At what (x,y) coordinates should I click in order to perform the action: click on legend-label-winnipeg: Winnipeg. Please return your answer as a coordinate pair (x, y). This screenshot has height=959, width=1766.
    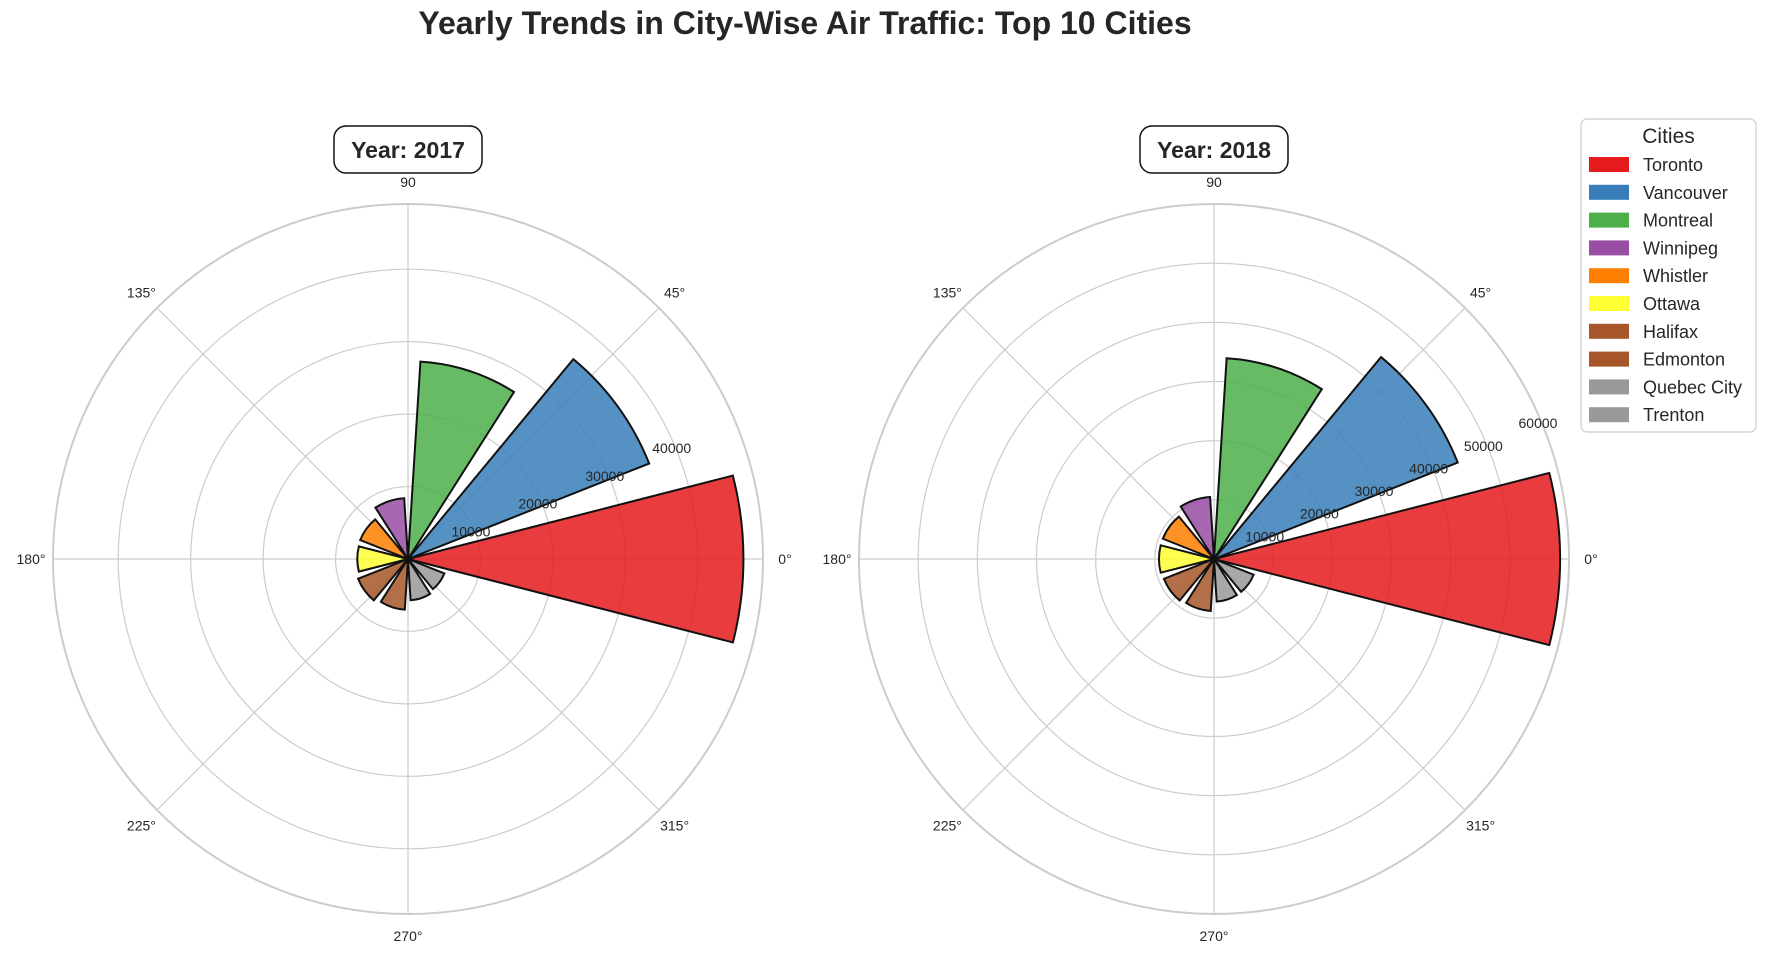
    Looking at the image, I should click on (1680, 248).